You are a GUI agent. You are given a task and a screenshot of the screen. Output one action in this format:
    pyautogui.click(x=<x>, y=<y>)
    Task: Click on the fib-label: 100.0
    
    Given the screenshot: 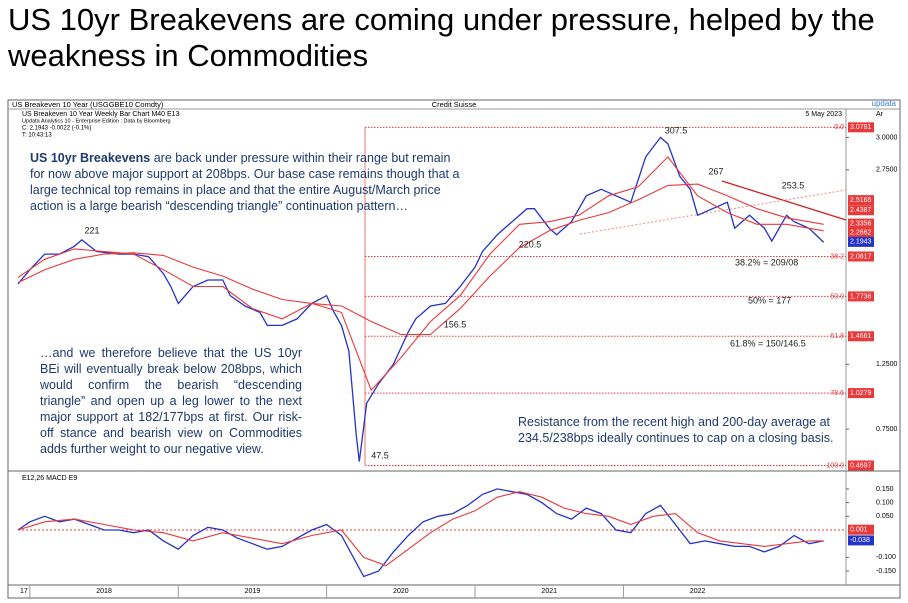 What is the action you would take?
    pyautogui.click(x=835, y=465)
    